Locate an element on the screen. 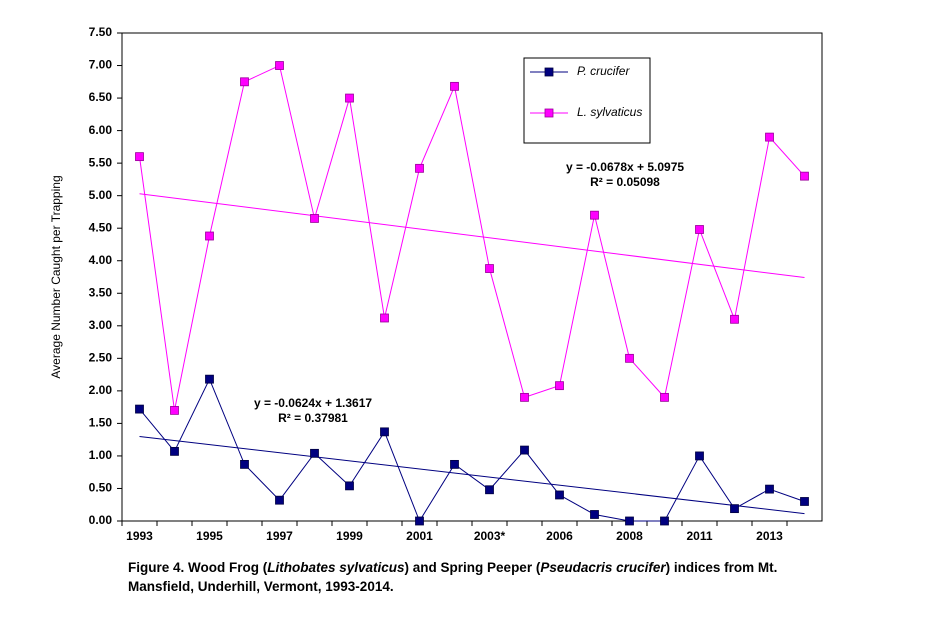  caption-part: Figure 4. Wood Frog ( is located at coordinates (198, 567).